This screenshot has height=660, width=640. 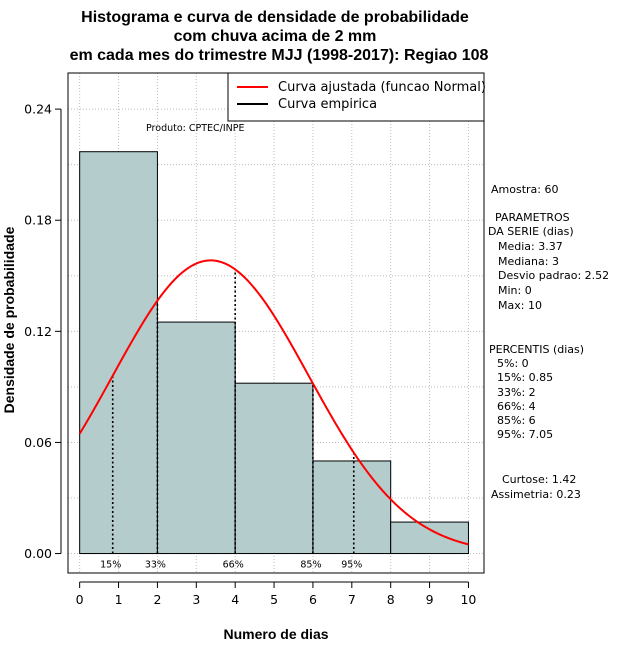 I want to click on percentile-labels: 15% 33% 66% 85% 95%, so click(x=231, y=565).